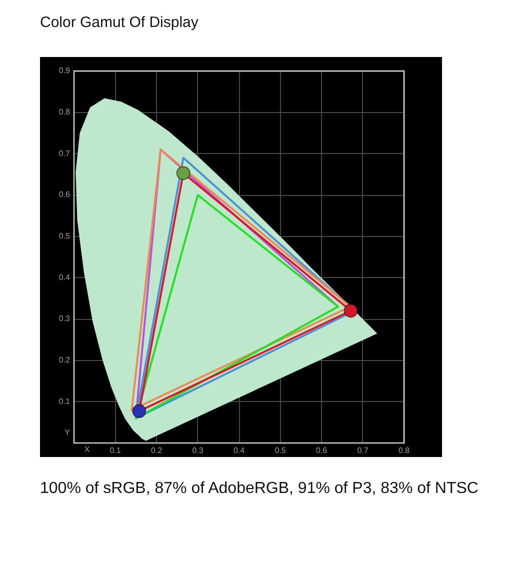 The height and width of the screenshot is (564, 520). I want to click on y-tick-label: 0.6, so click(64, 195).